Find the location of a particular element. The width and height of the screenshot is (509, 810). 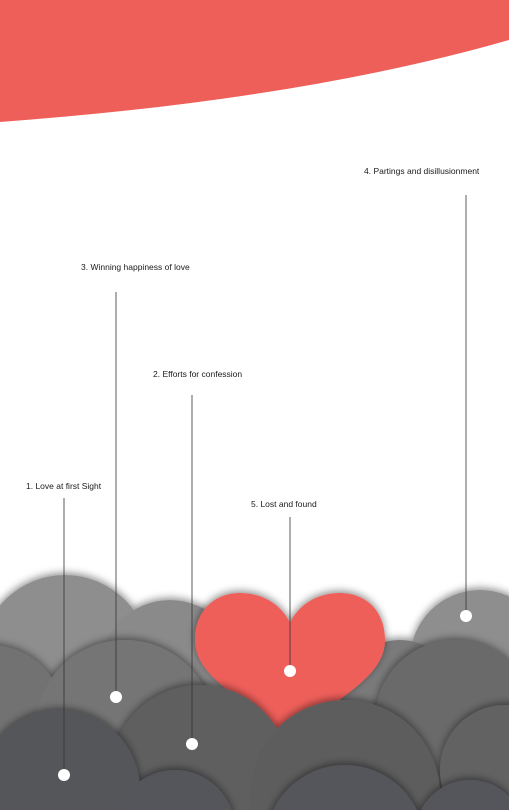

stage-2-marker is located at coordinates (192, 744).